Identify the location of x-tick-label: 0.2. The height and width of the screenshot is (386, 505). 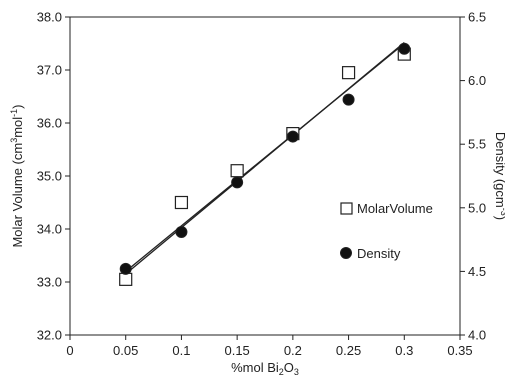
(293, 350).